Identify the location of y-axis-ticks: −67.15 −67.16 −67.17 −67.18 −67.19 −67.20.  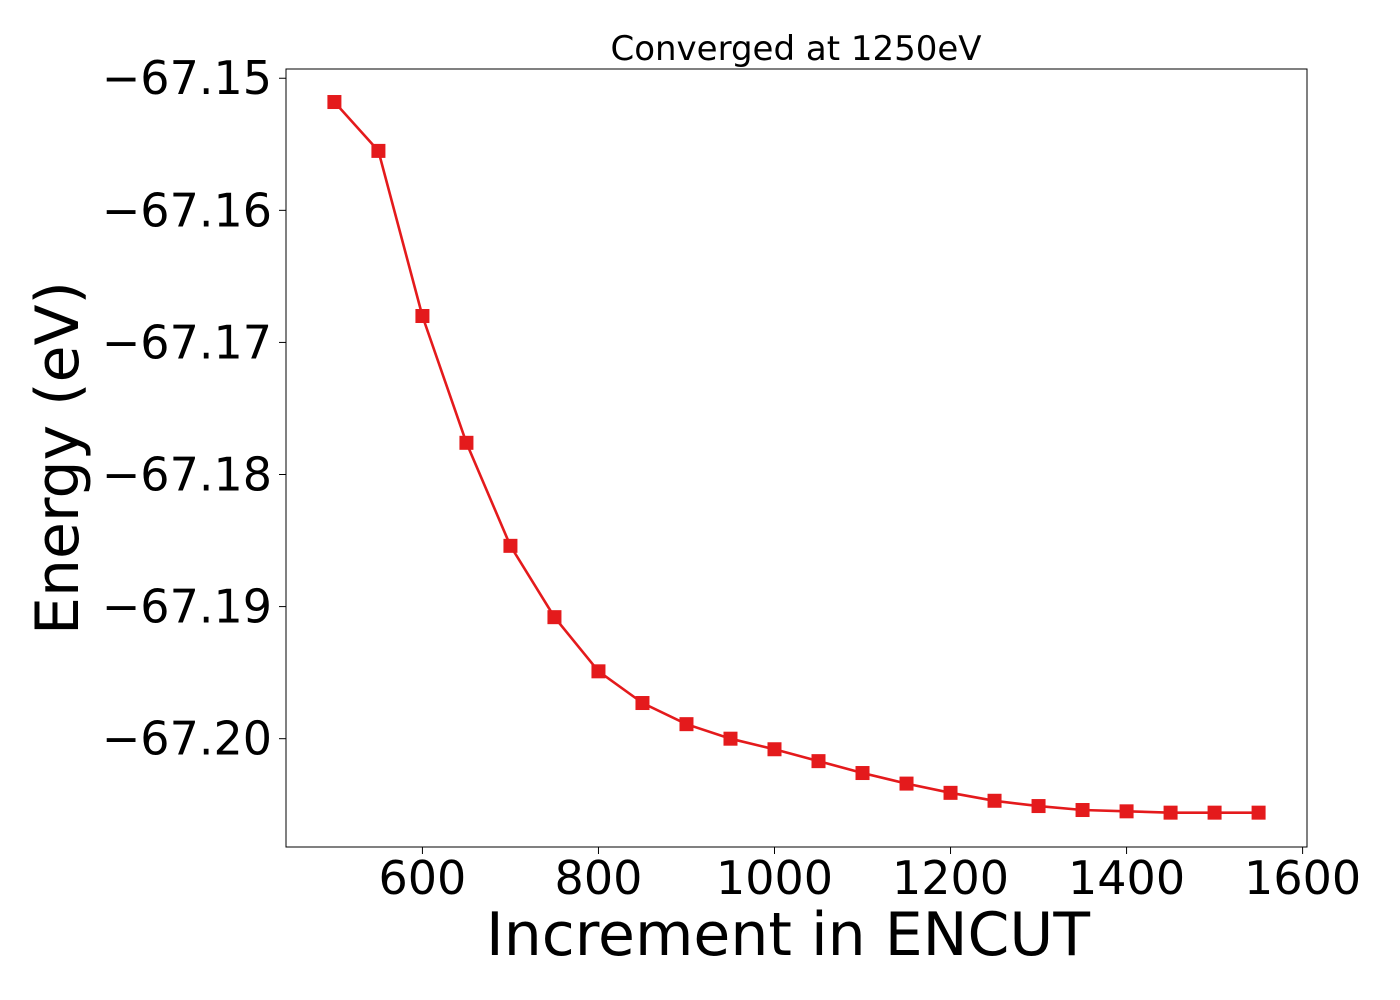
(194, 408).